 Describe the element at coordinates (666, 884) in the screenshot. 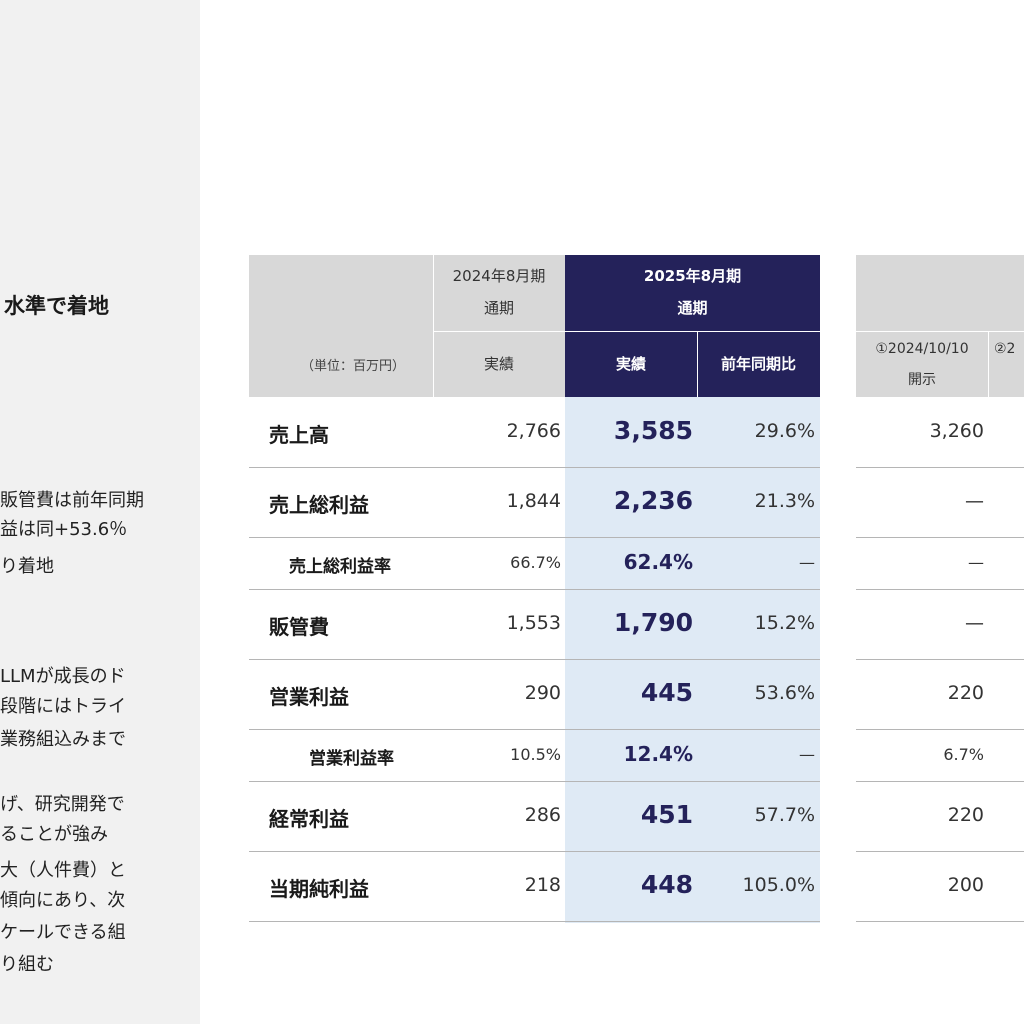

I see `net-income-cur: 448` at that location.